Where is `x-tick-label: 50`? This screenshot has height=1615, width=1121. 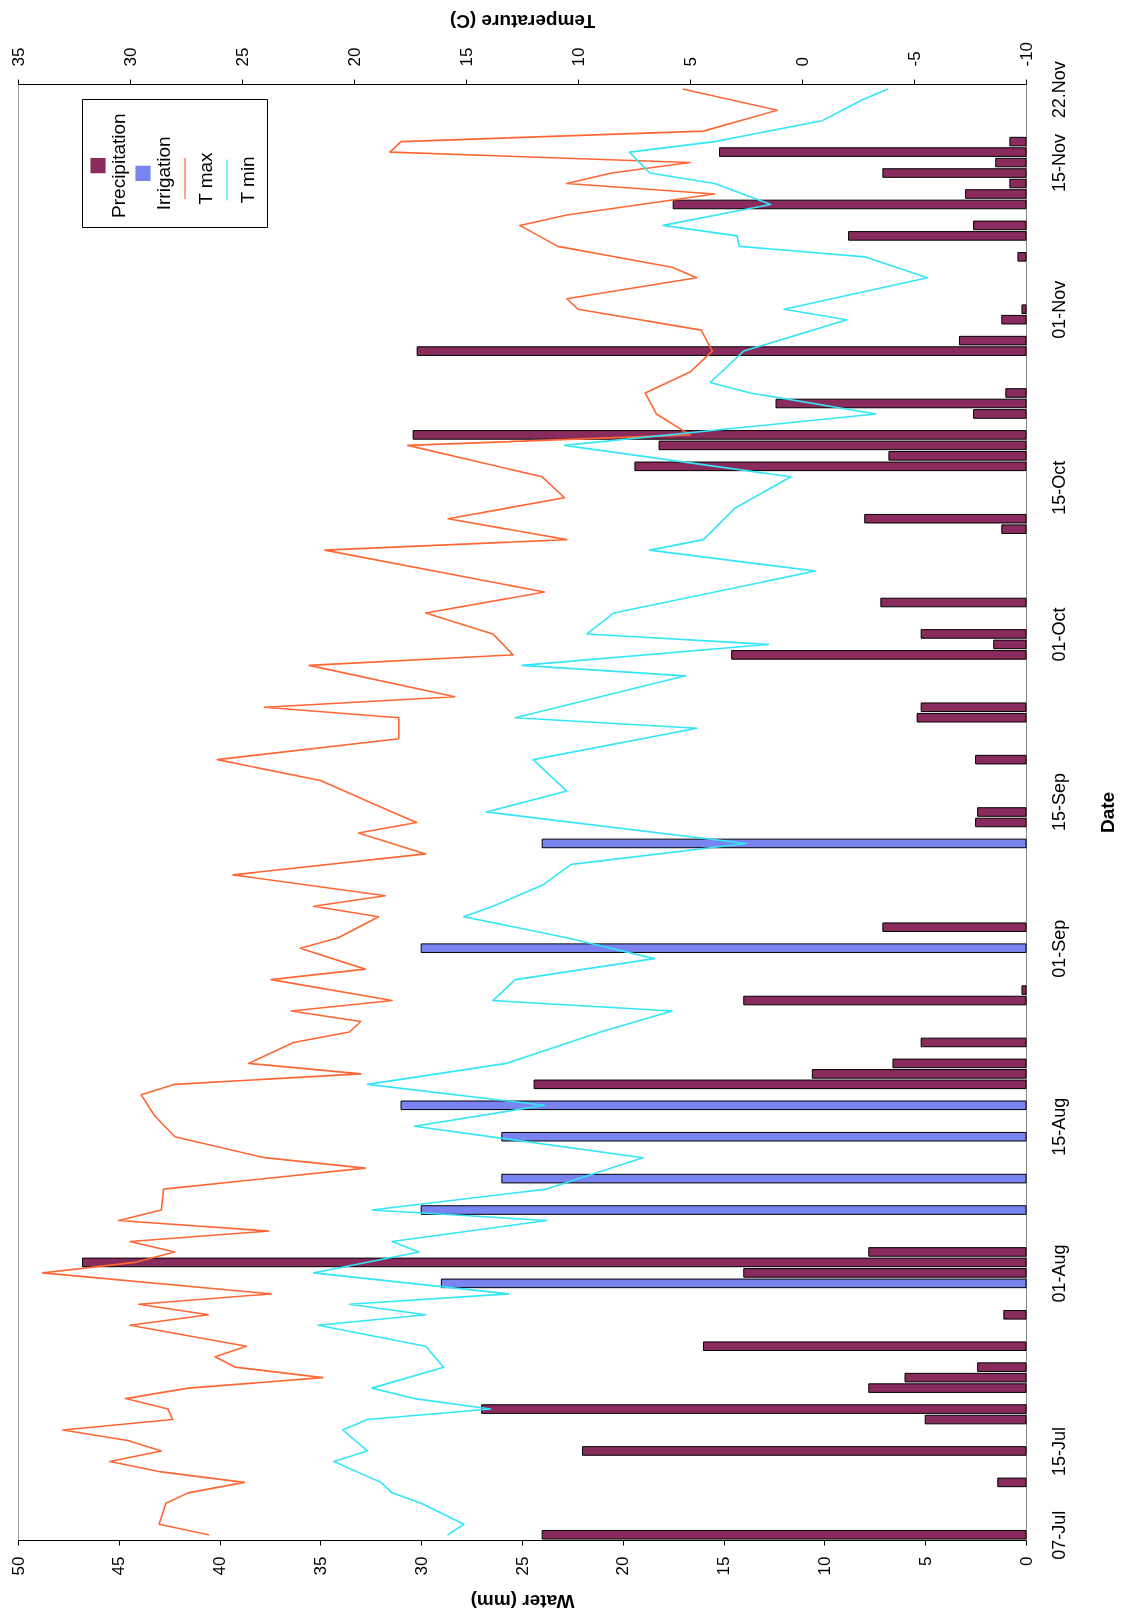
x-tick-label: 50 is located at coordinates (18, 1566).